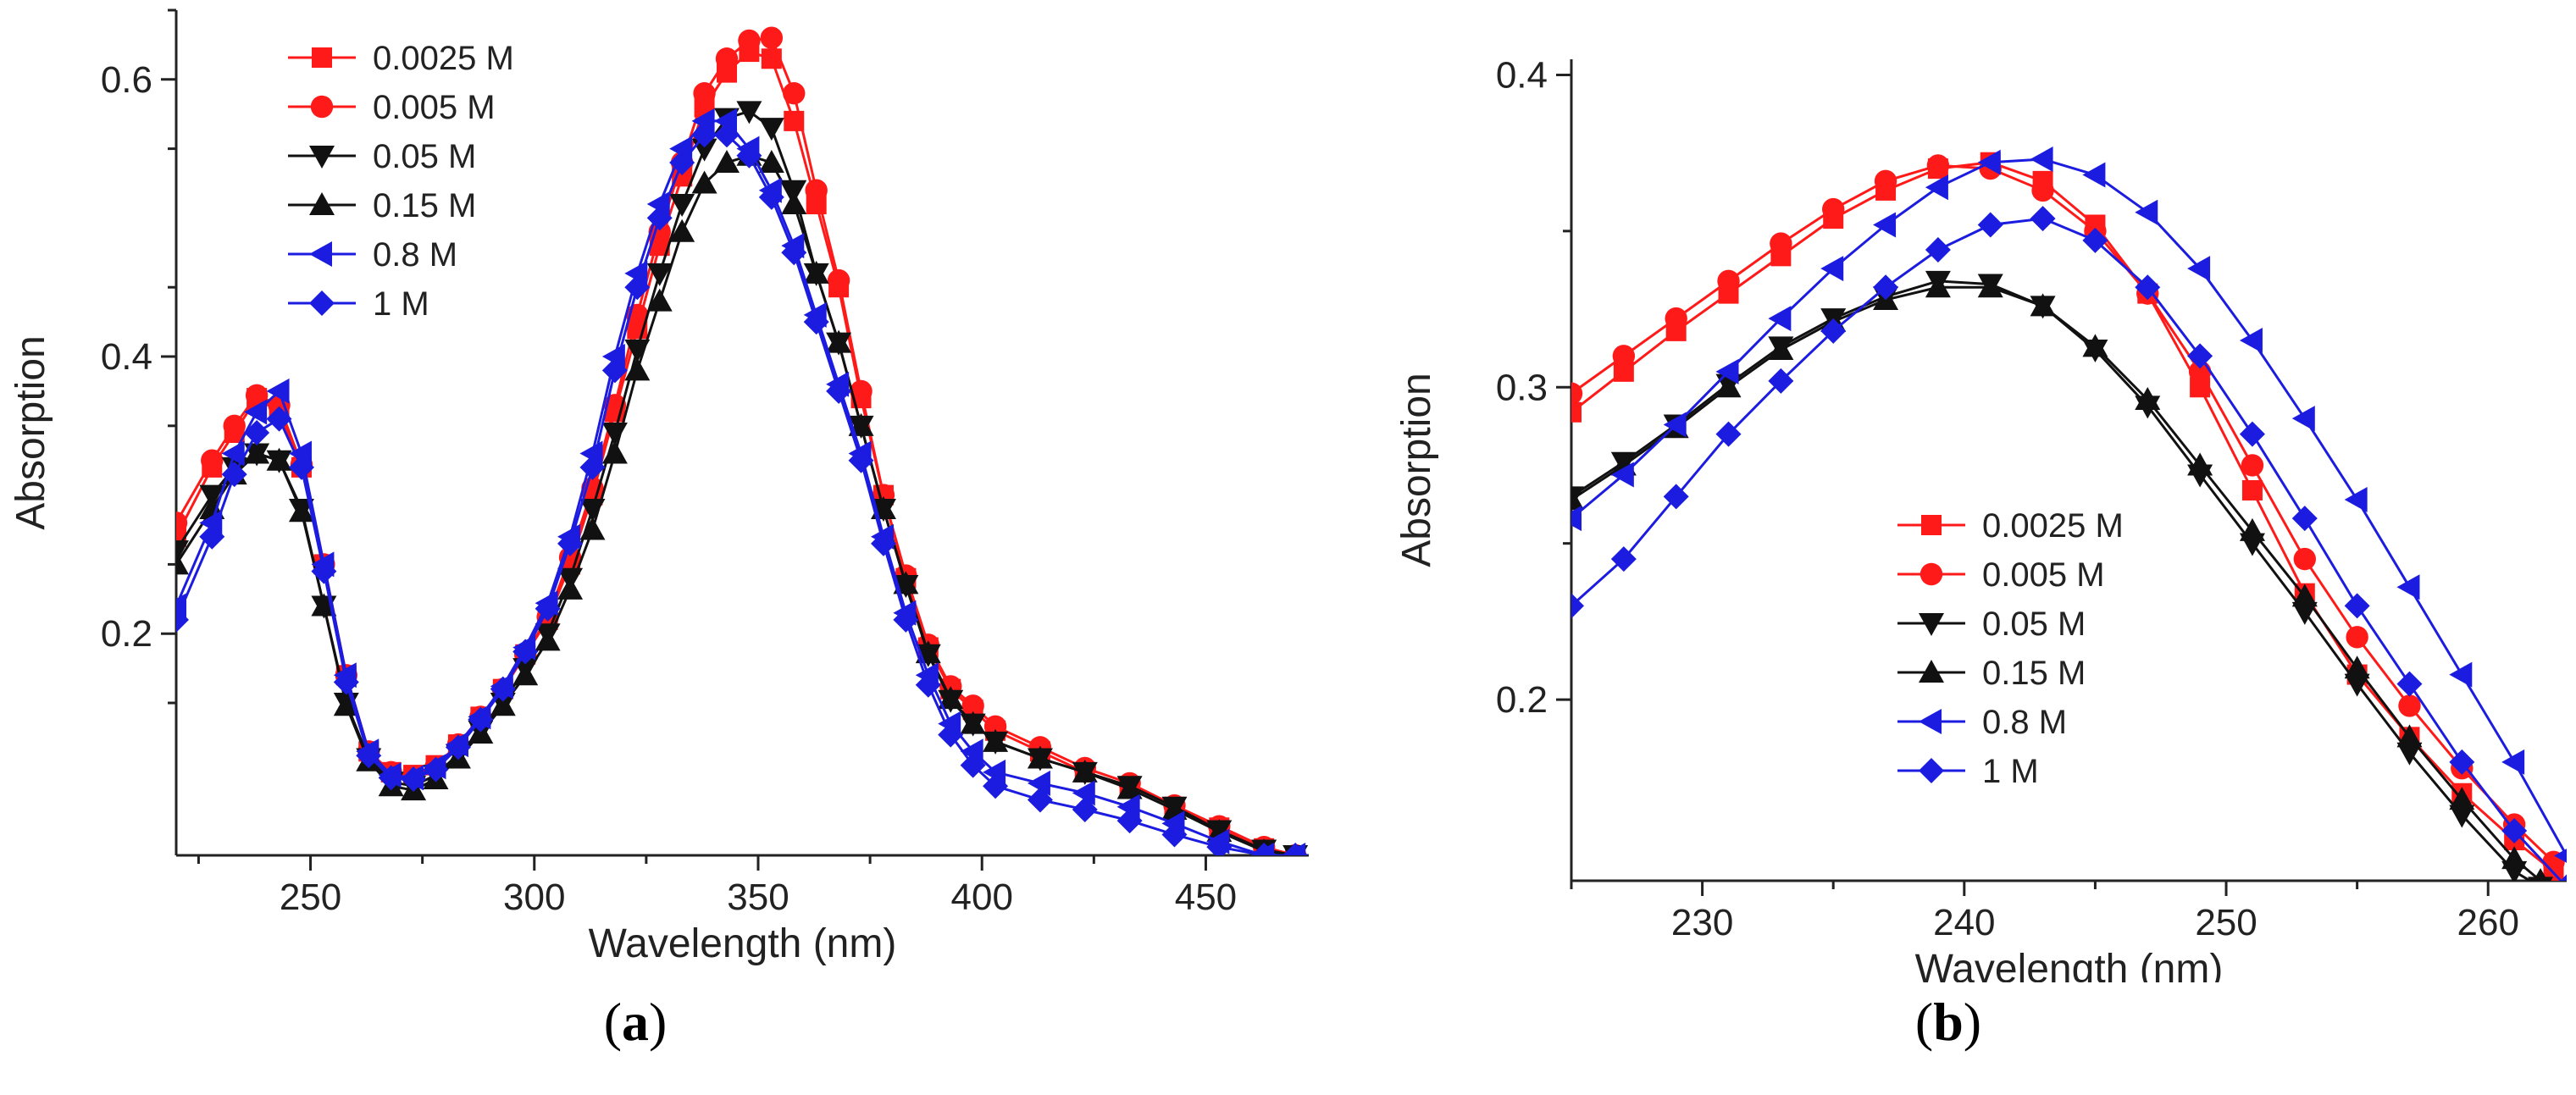 Image resolution: width=2576 pixels, height=1095 pixels. I want to click on y-tick-label: 0.3, so click(1522, 387).